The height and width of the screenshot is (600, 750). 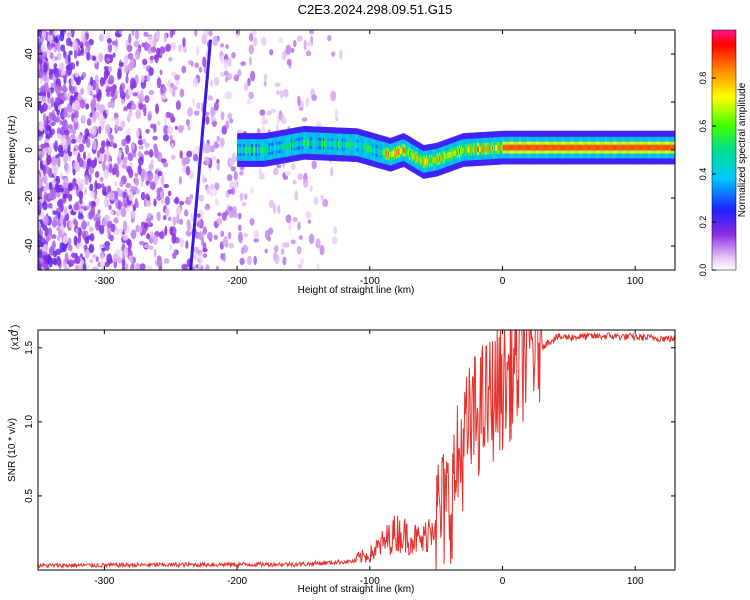 I want to click on colorbar-ticks: 0.0 0.2 0.4 0.6 0.8, so click(x=707, y=174).